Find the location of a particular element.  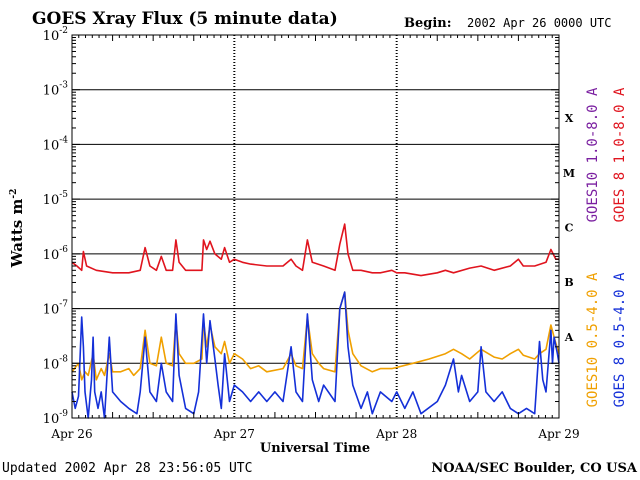

x-tick-label: Apr 26 is located at coordinates (71, 434).